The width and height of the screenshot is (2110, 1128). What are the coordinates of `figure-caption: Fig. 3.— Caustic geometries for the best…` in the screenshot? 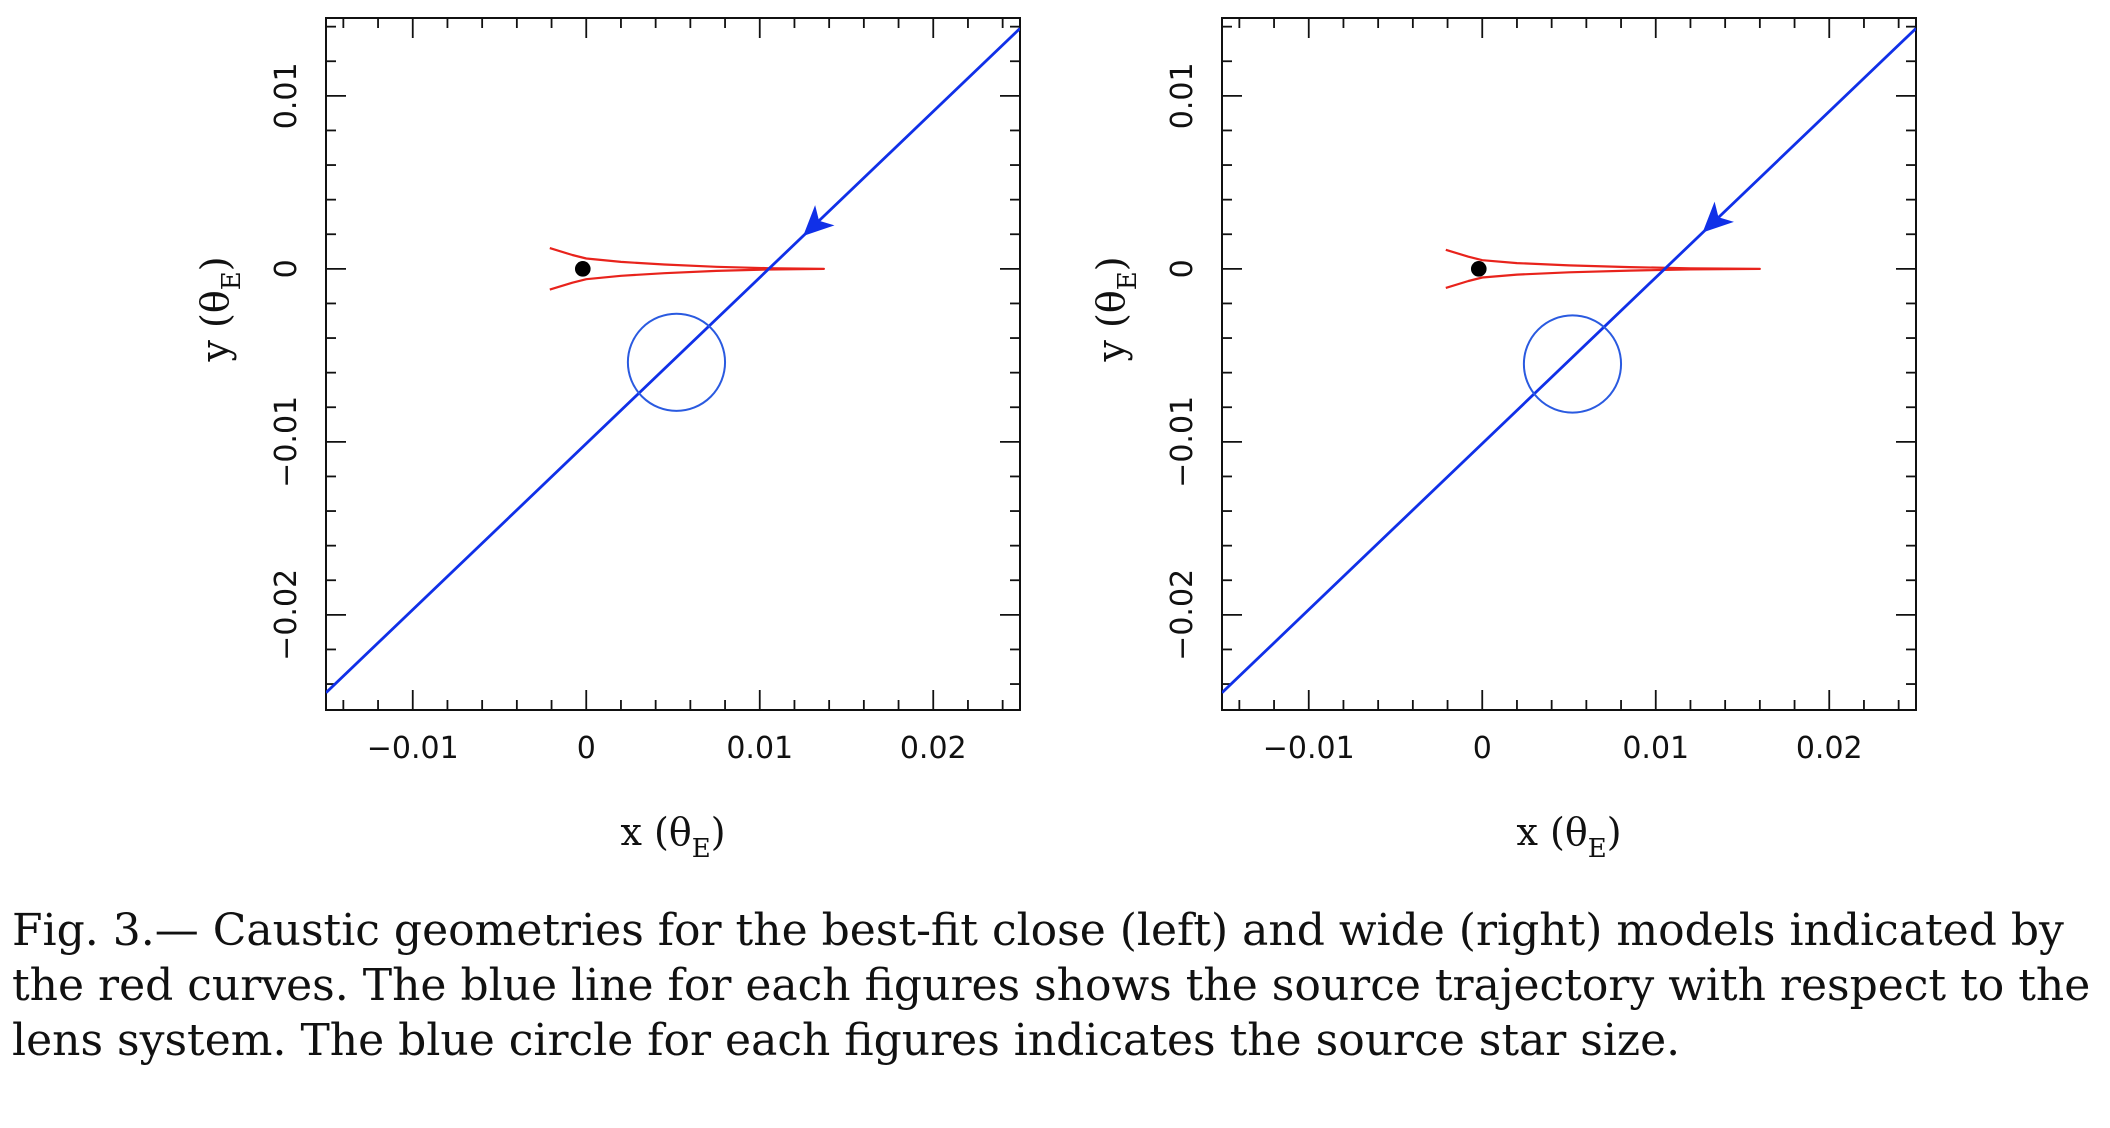 It's located at (1051, 985).